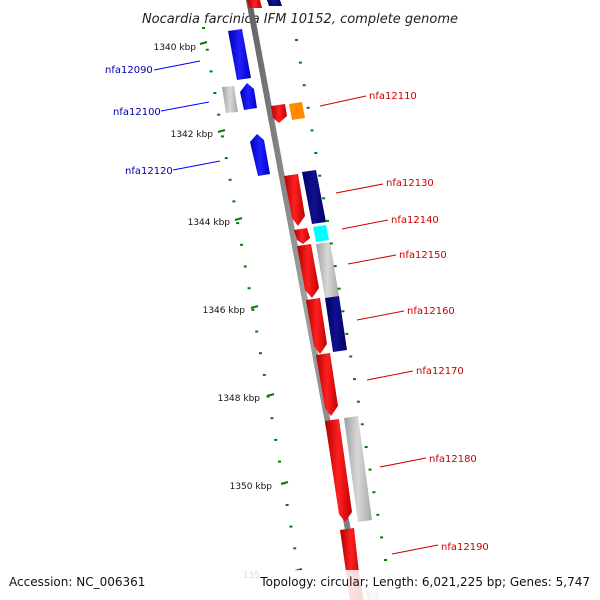 The width and height of the screenshot is (600, 600). What do you see at coordinates (327, 270) in the screenshot?
I see `gene-nfa12150` at bounding box center [327, 270].